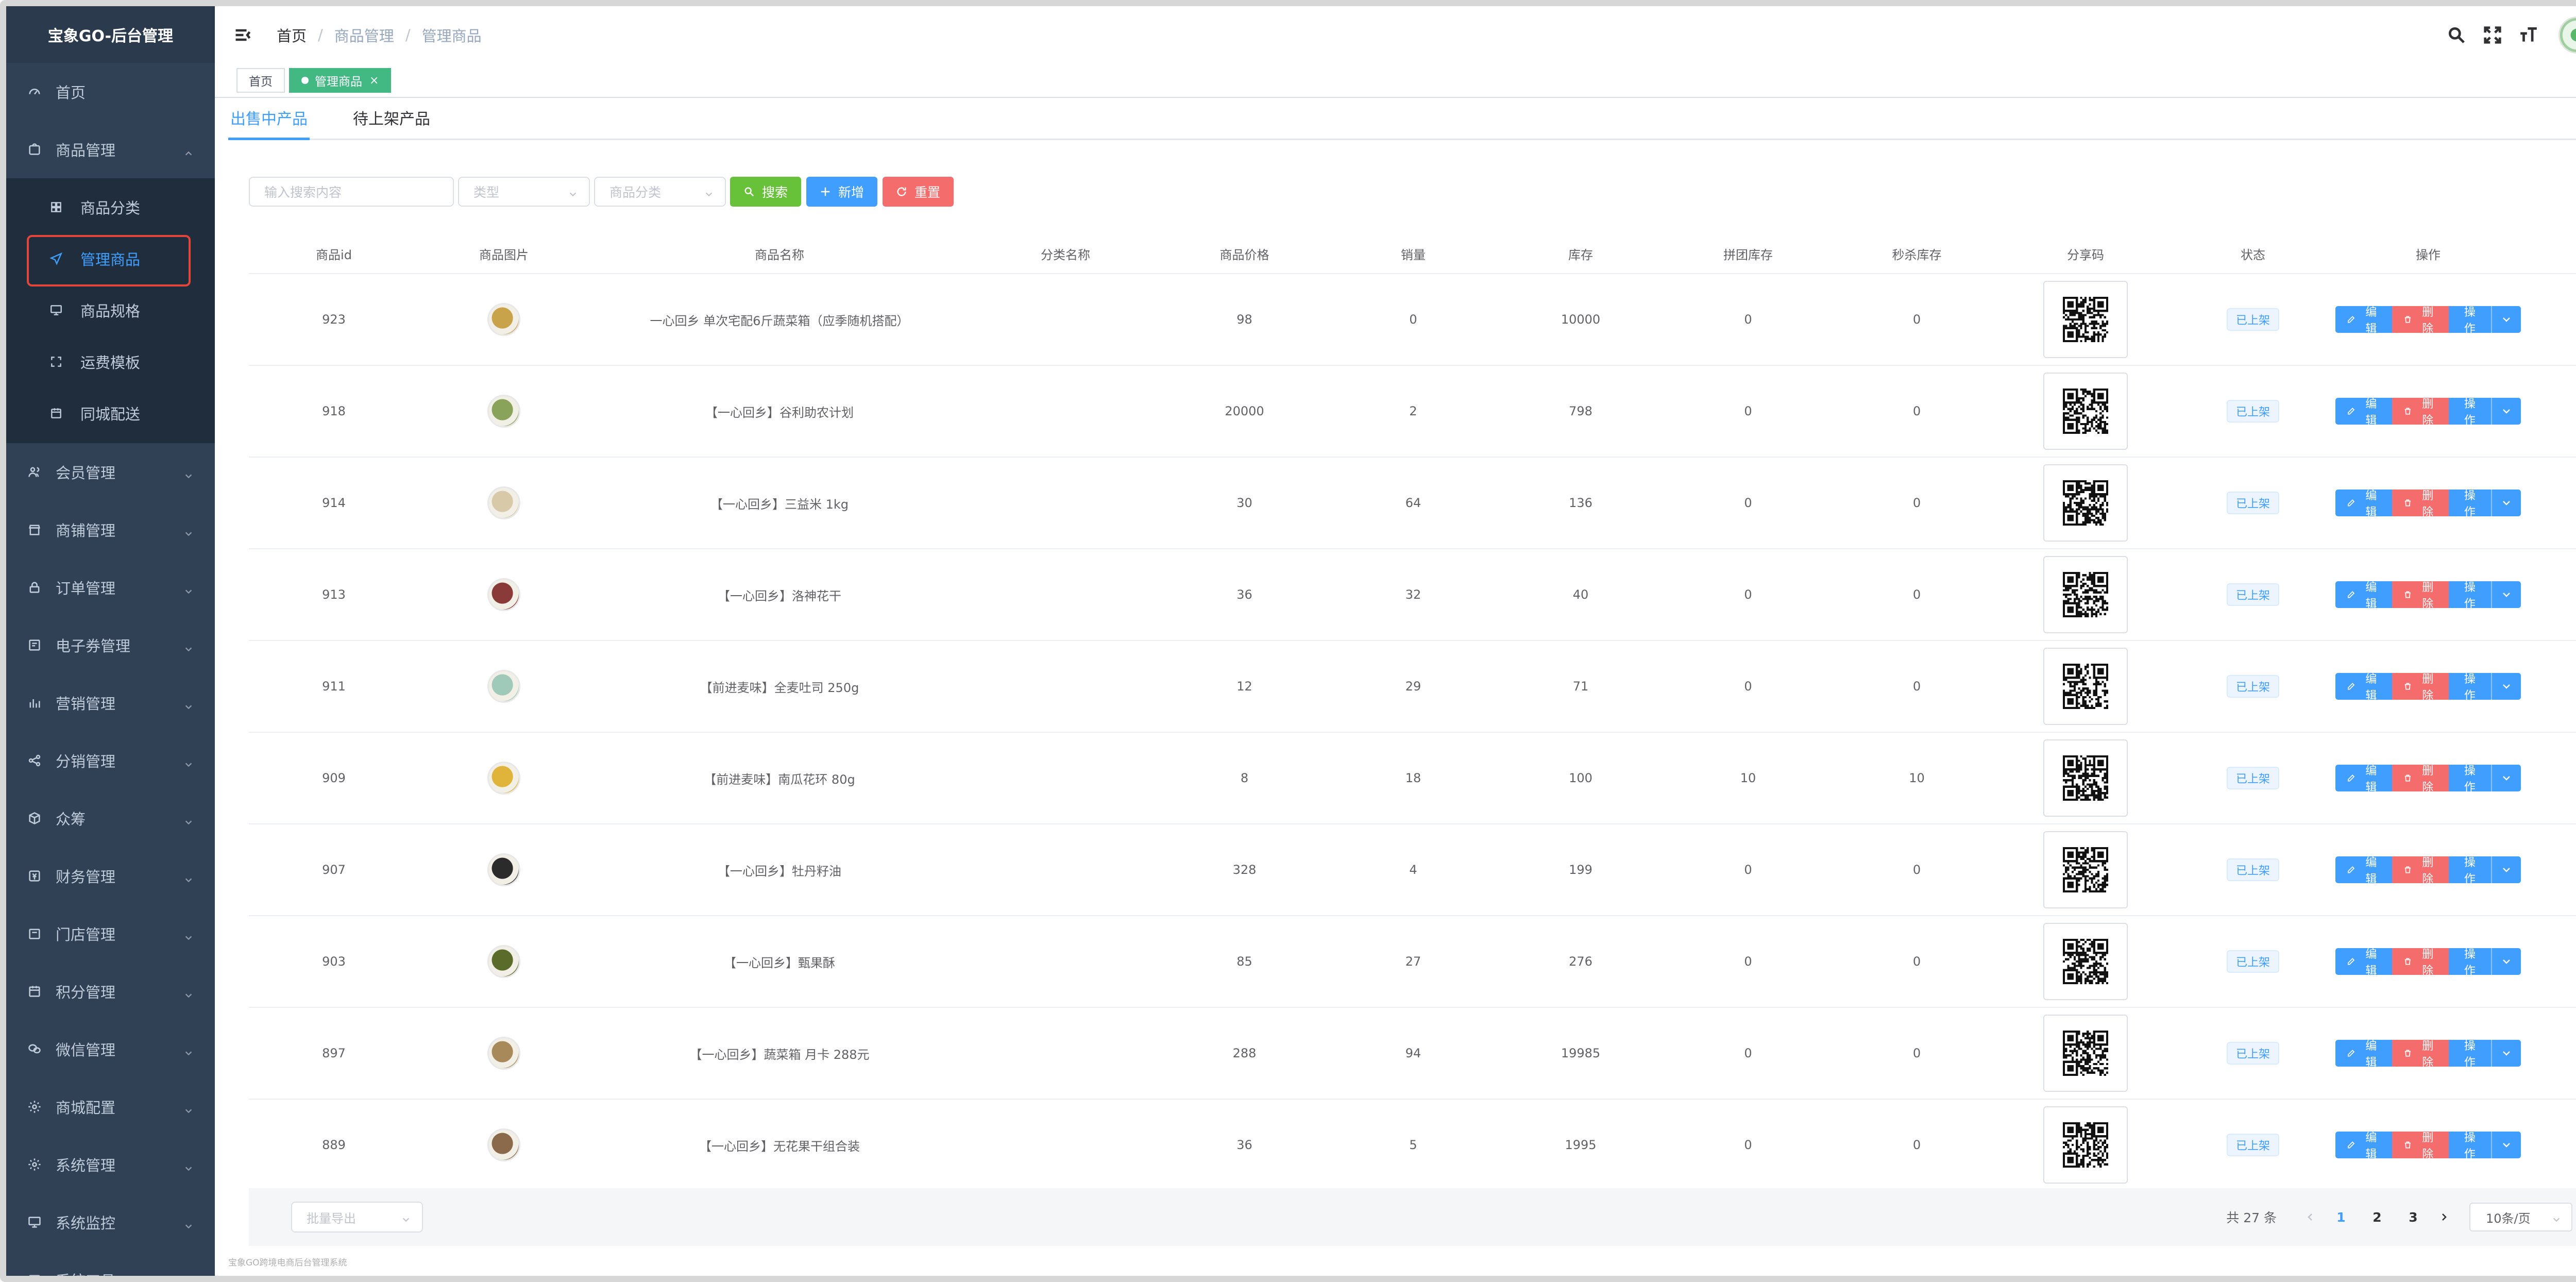  What do you see at coordinates (111, 703) in the screenshot?
I see `sidebar-item: 营销管理` at bounding box center [111, 703].